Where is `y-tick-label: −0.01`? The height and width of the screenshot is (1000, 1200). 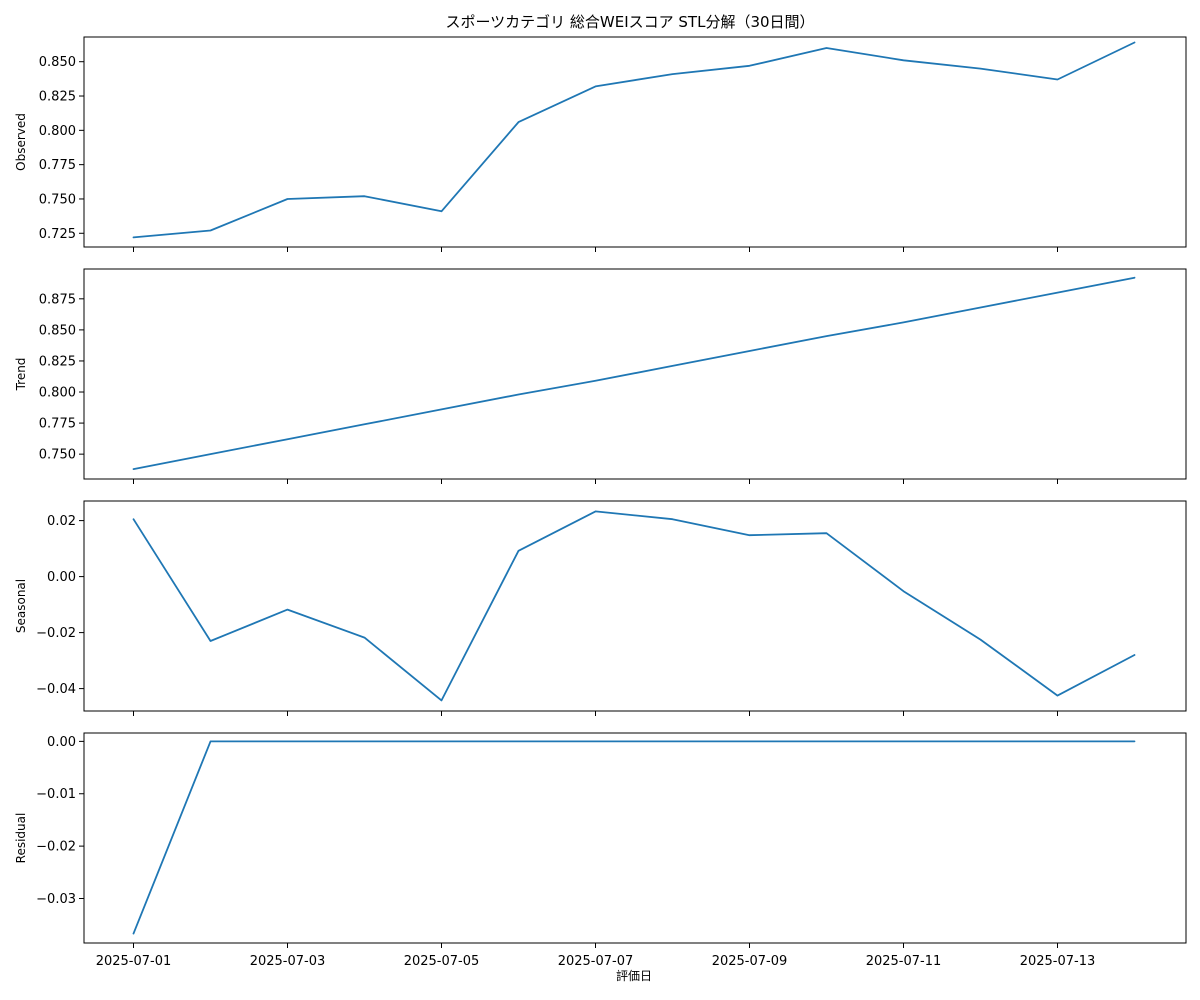 y-tick-label: −0.01 is located at coordinates (56, 794).